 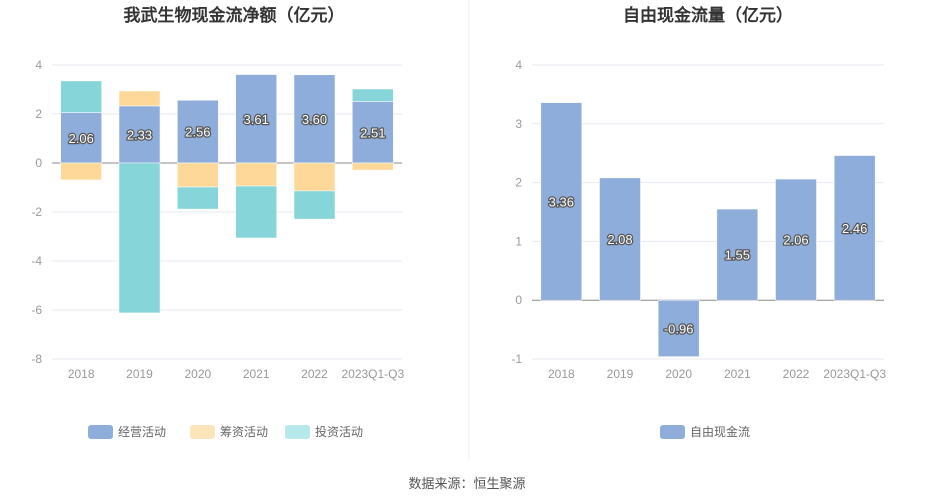 I want to click on data-label: 3.36, so click(x=561, y=201).